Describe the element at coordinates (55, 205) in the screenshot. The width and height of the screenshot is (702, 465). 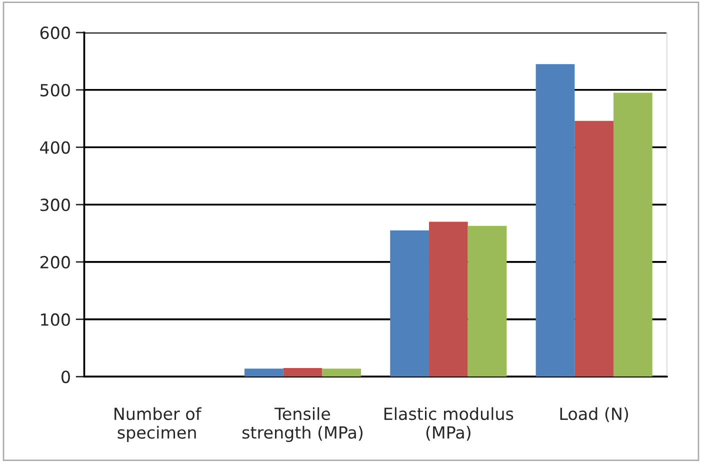
I see `y-tick-label: 300` at that location.